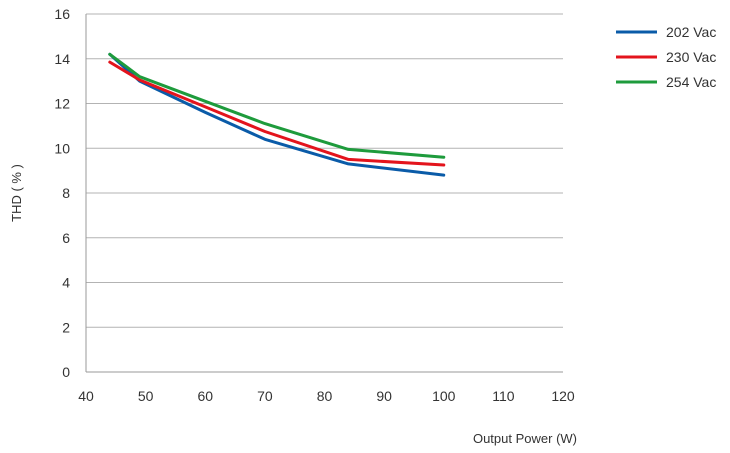 Image resolution: width=730 pixels, height=453 pixels. What do you see at coordinates (16, 193) in the screenshot?
I see `y-axis-title: THD ( % )` at bounding box center [16, 193].